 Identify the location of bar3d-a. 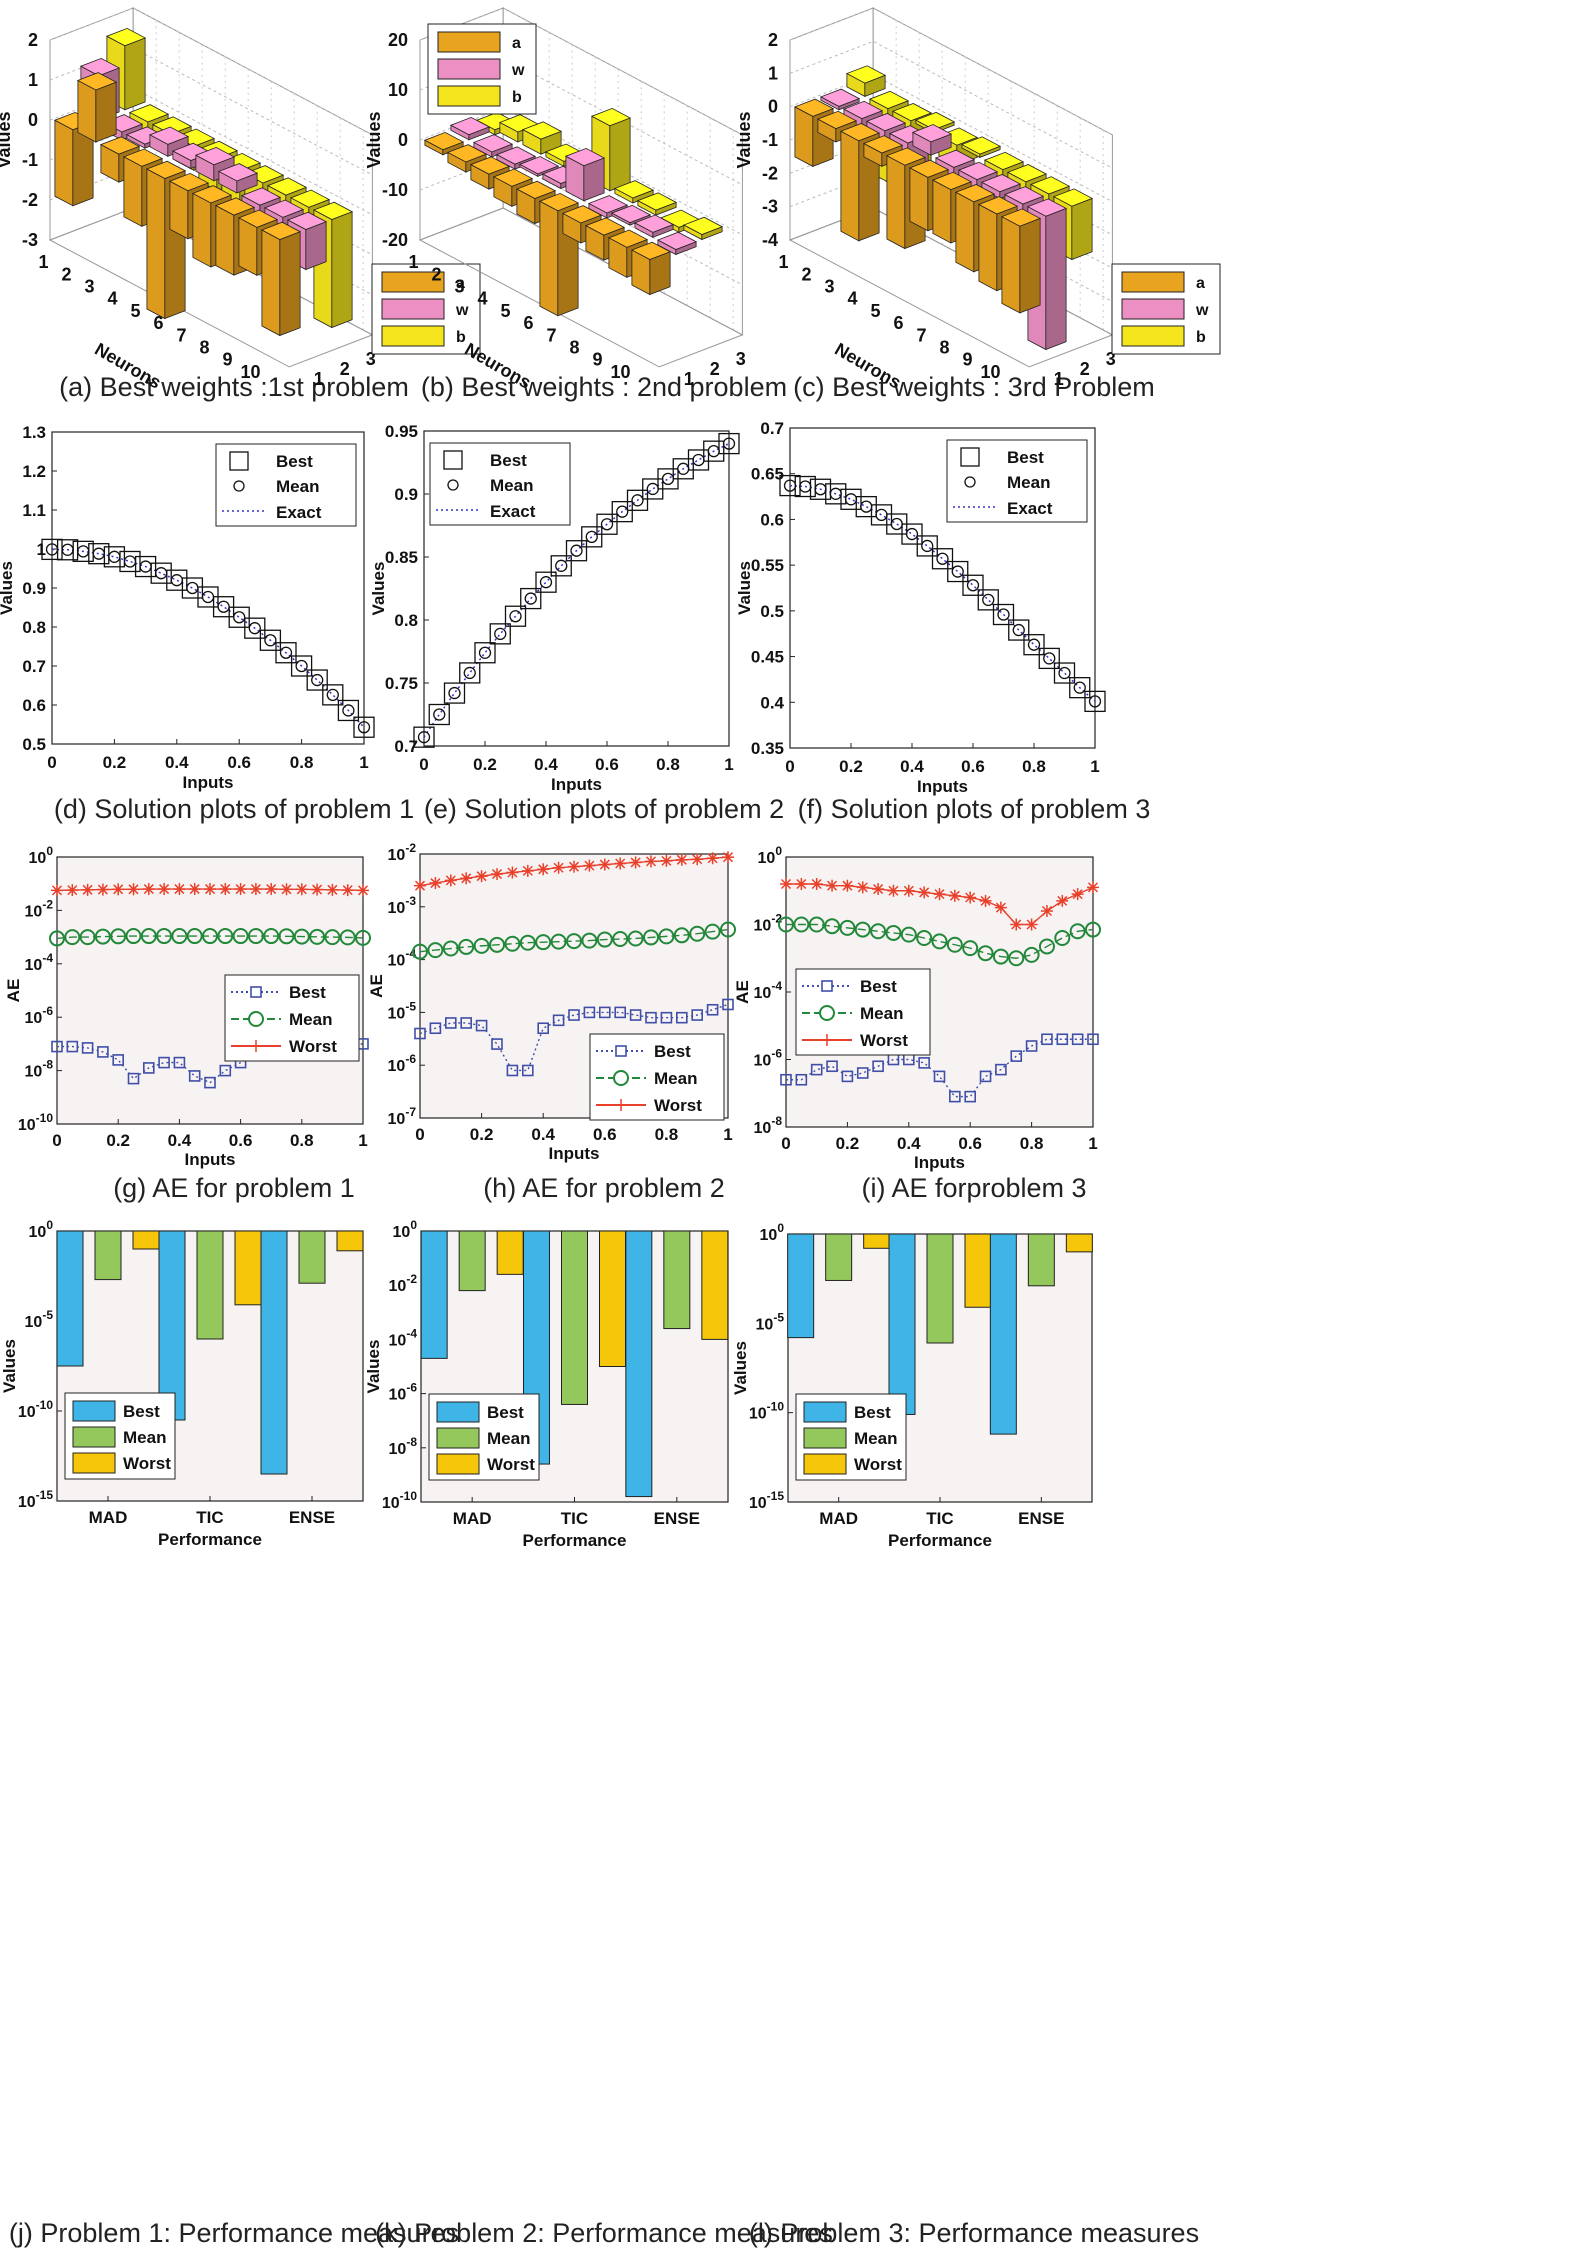
(814, 133).